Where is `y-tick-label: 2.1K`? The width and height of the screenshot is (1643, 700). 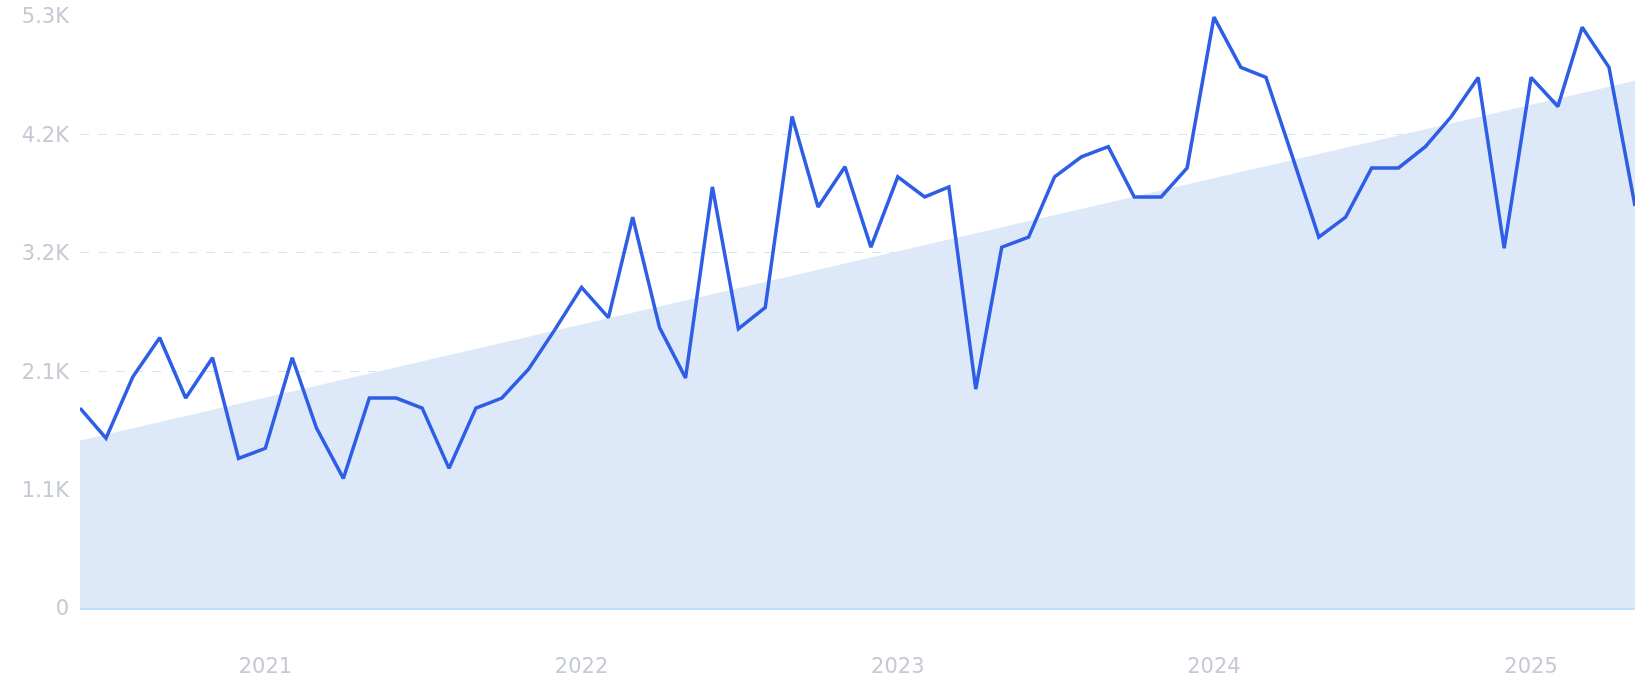 y-tick-label: 2.1K is located at coordinates (46, 371).